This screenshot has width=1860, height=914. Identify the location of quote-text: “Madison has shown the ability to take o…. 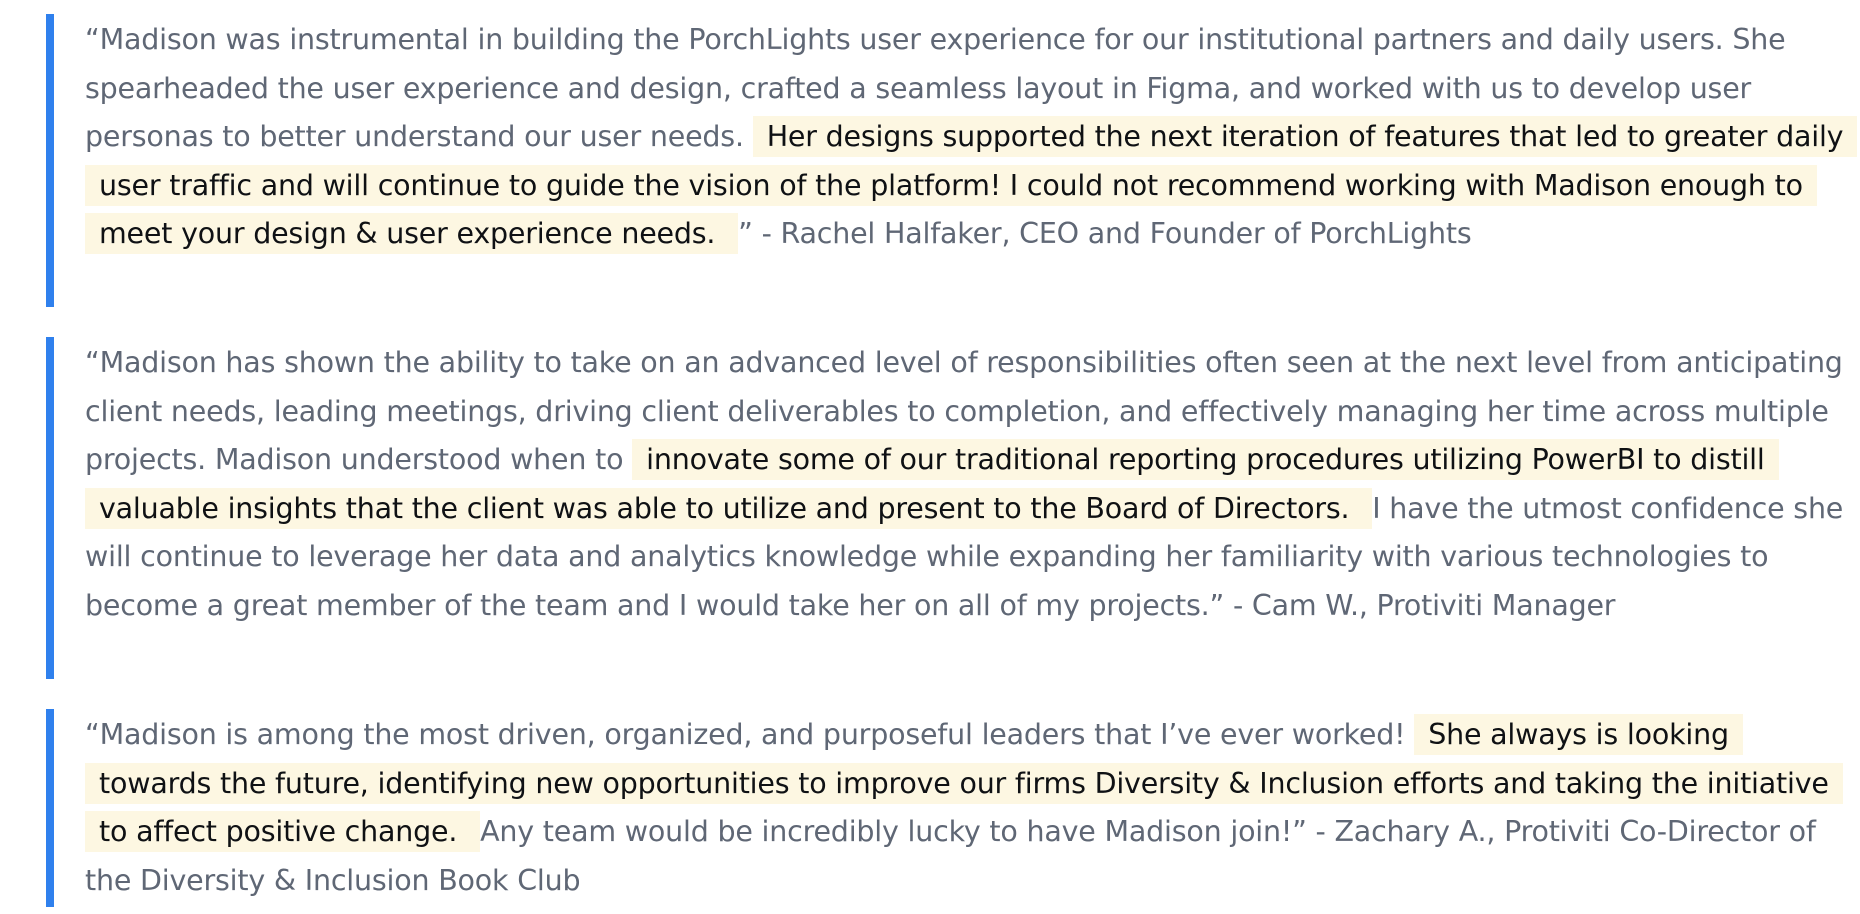
(964, 411).